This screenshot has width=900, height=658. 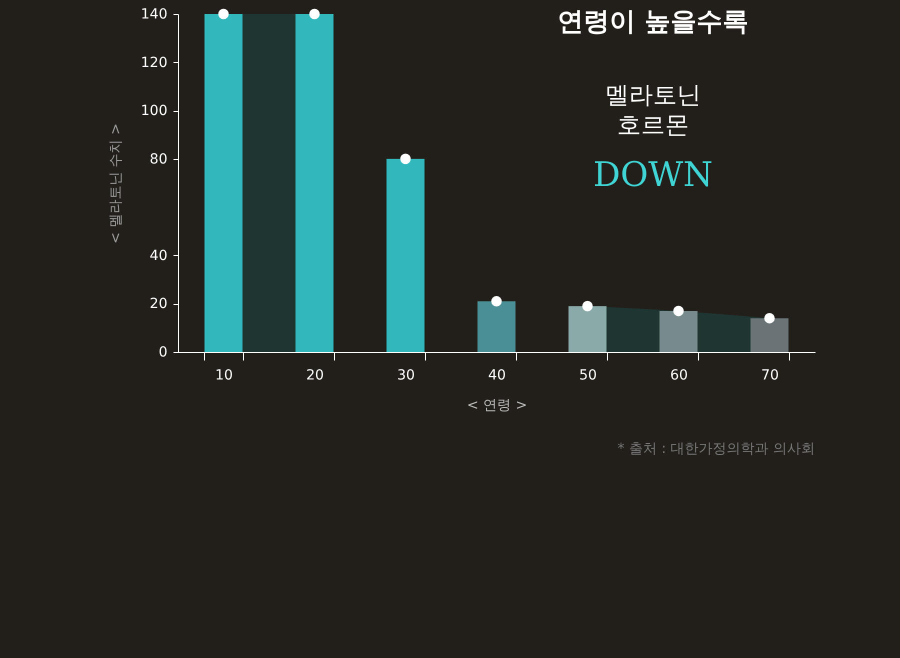 What do you see at coordinates (163, 352) in the screenshot?
I see `y-tick-label: 0` at bounding box center [163, 352].